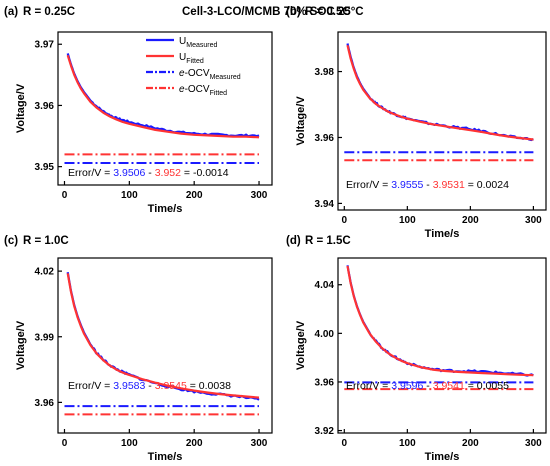 This screenshot has height=466, width=550. What do you see at coordinates (11, 241) in the screenshot?
I see `panel-label: (c)` at bounding box center [11, 241].